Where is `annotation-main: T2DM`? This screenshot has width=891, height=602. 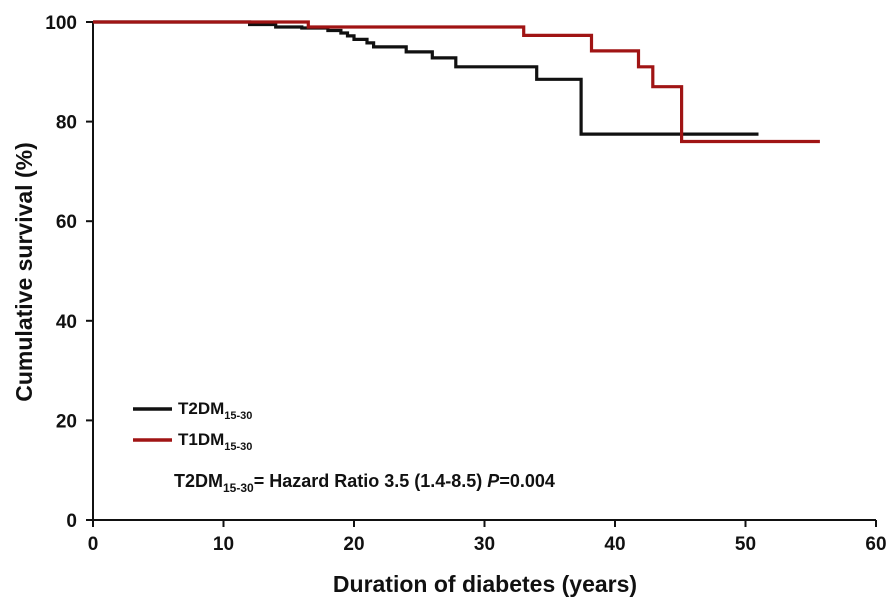
annotation-main: T2DM is located at coordinates (198, 481).